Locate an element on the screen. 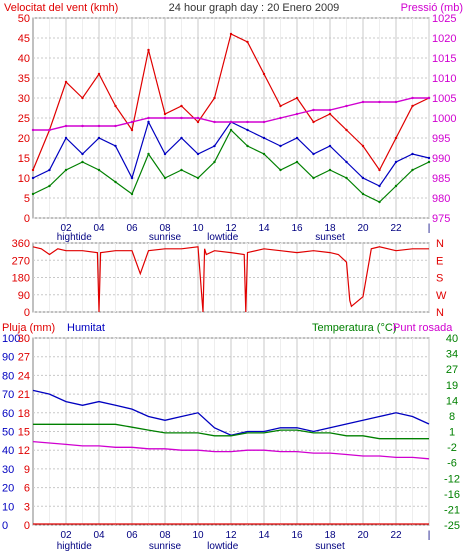 The width and height of the screenshot is (465, 556). pressure-axis-title: Pressió (mb) is located at coordinates (432, 8).